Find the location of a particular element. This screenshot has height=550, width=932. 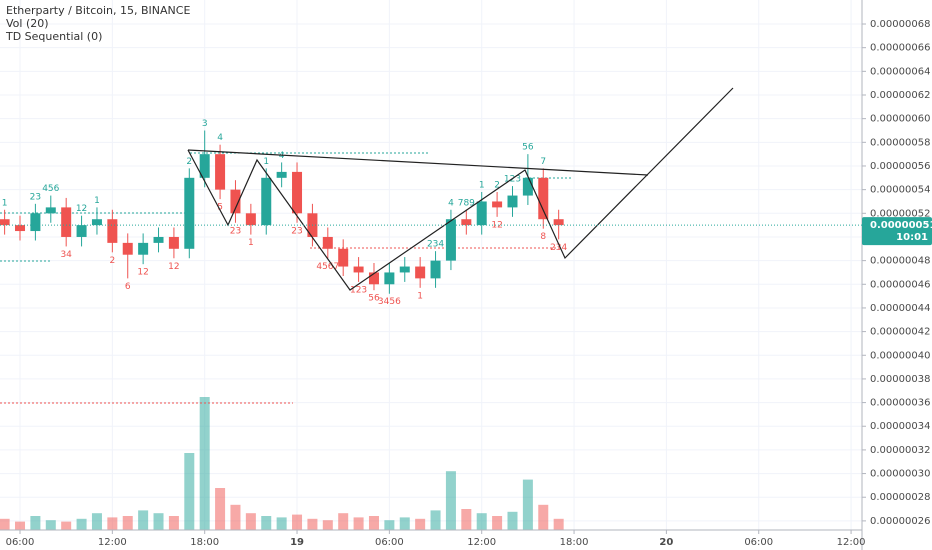

y-tick-label: 0.00000062 is located at coordinates (900, 95).